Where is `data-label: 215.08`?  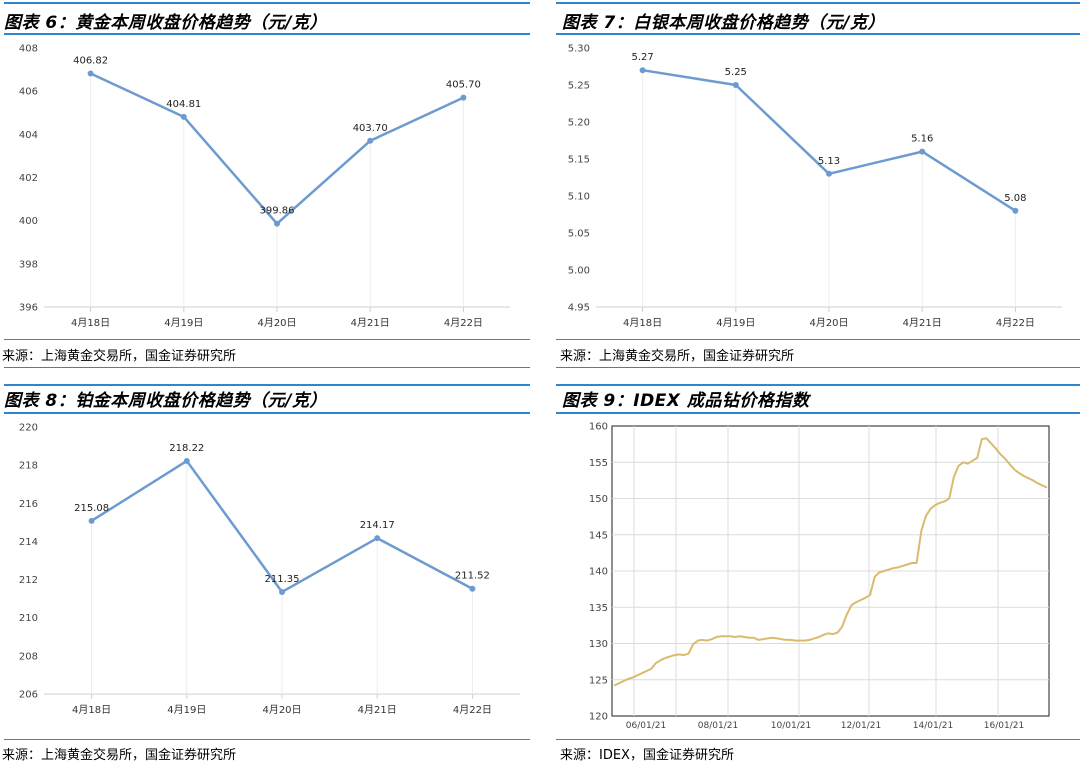 data-label: 215.08 is located at coordinates (91, 508).